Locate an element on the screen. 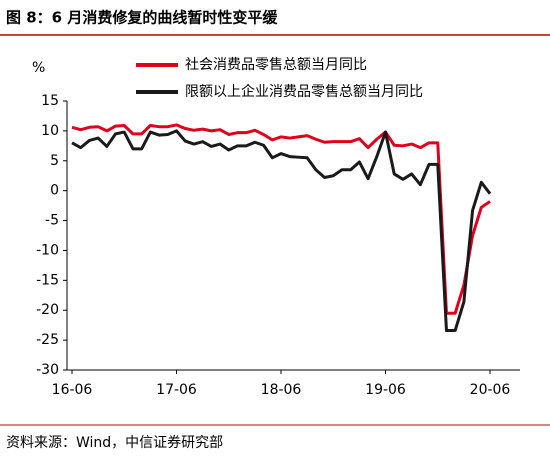 The width and height of the screenshot is (550, 471). x-tick-label: 18-06 is located at coordinates (281, 390).